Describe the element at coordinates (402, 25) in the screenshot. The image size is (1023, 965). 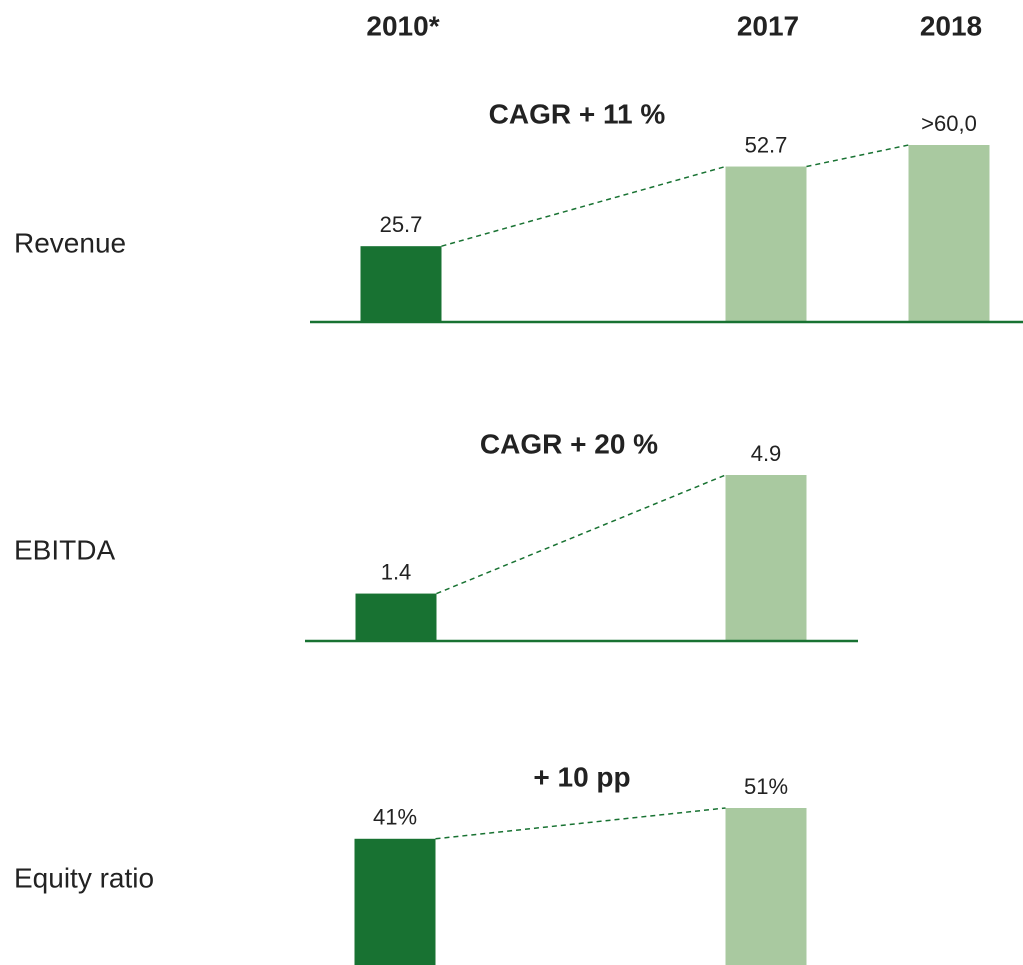
I see `column-header: 2010*` at that location.